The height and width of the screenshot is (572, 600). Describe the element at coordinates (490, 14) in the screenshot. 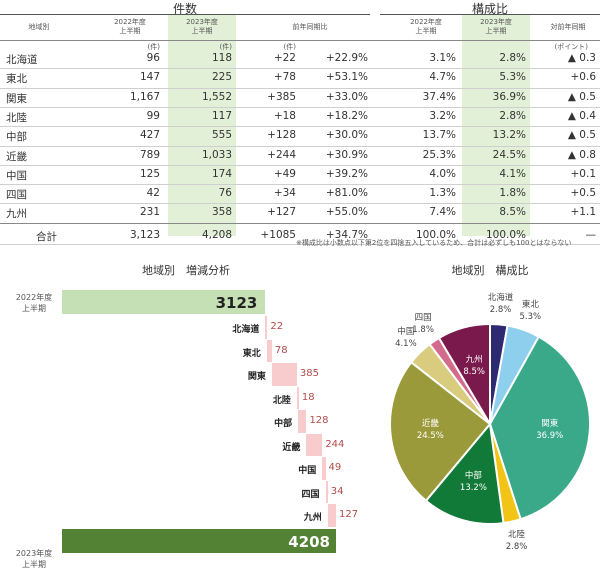

I see `share-title-rule` at that location.